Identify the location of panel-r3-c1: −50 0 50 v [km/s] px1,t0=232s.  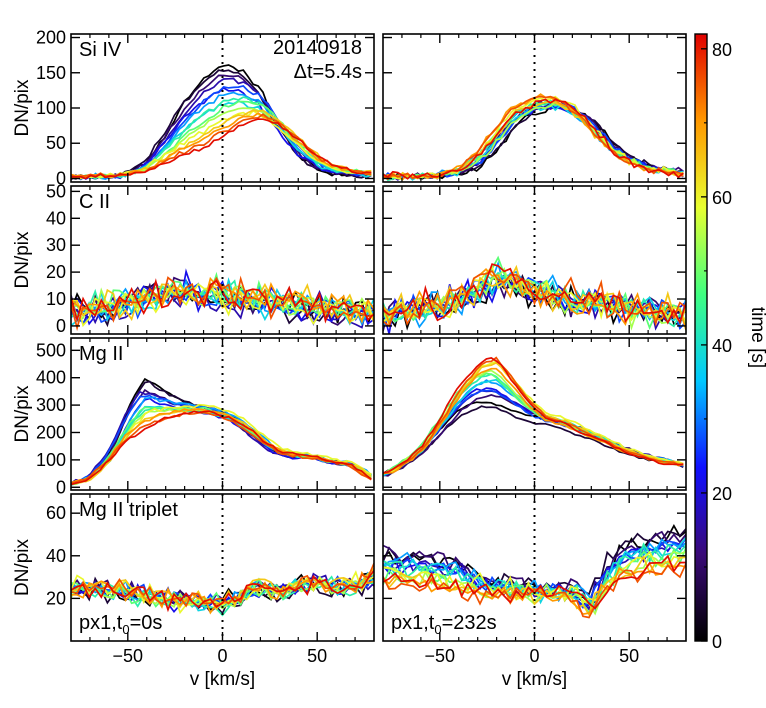
(534, 591).